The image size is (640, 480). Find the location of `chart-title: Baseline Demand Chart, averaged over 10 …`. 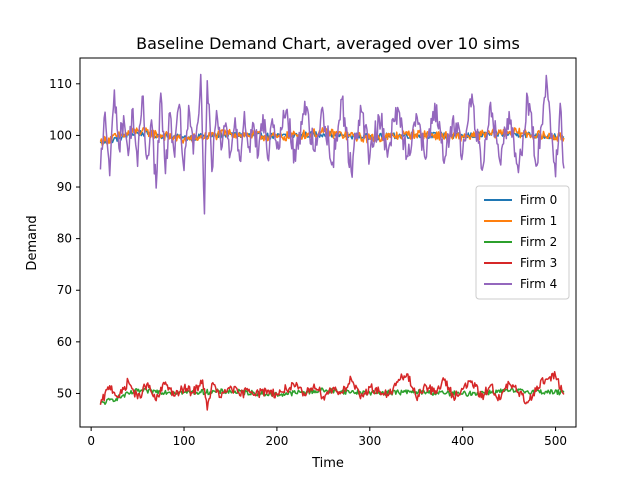

chart-title: Baseline Demand Chart, averaged over 10 … is located at coordinates (328, 43).